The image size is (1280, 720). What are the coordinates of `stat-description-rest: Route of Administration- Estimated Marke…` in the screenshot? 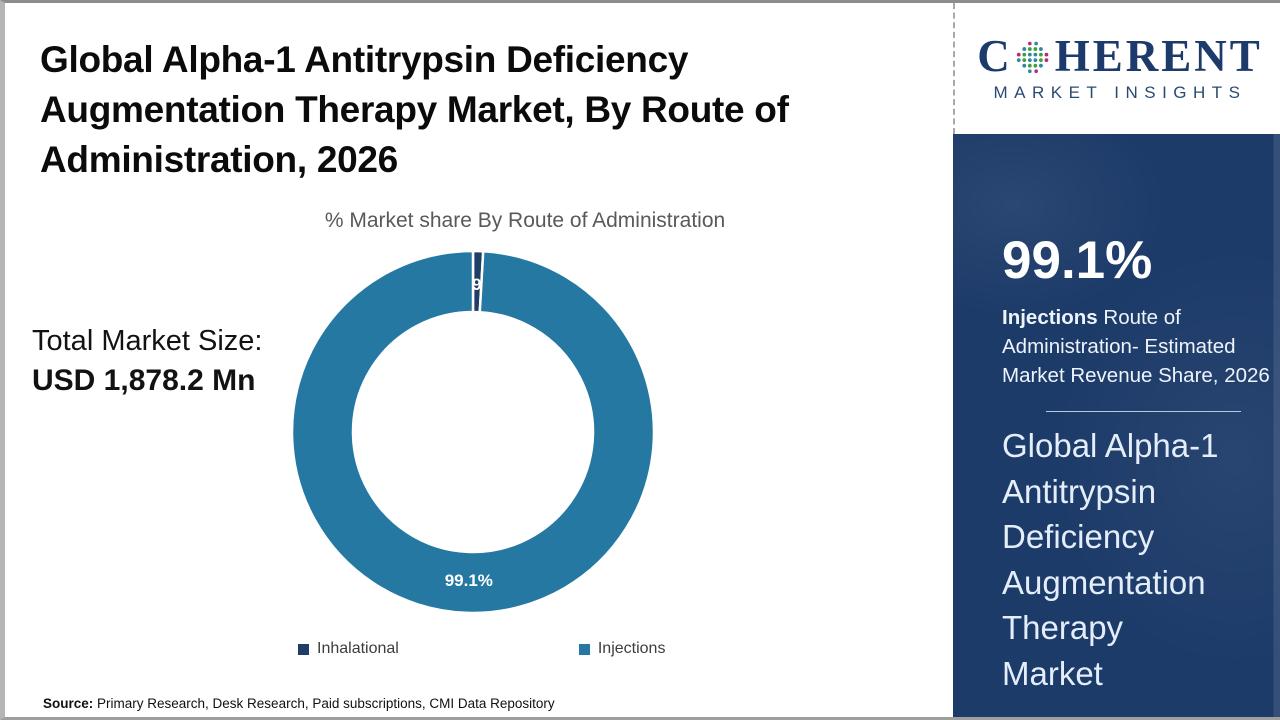 It's located at (1136, 346).